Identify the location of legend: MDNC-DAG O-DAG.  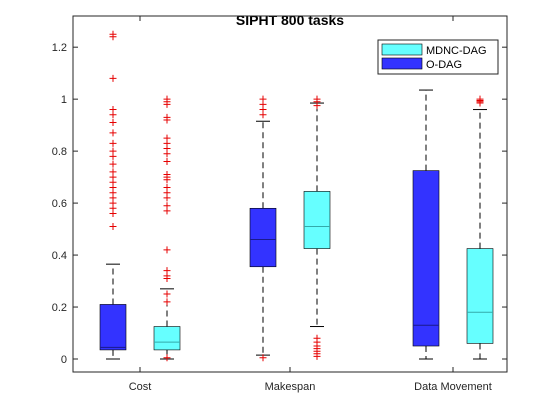
(438, 57).